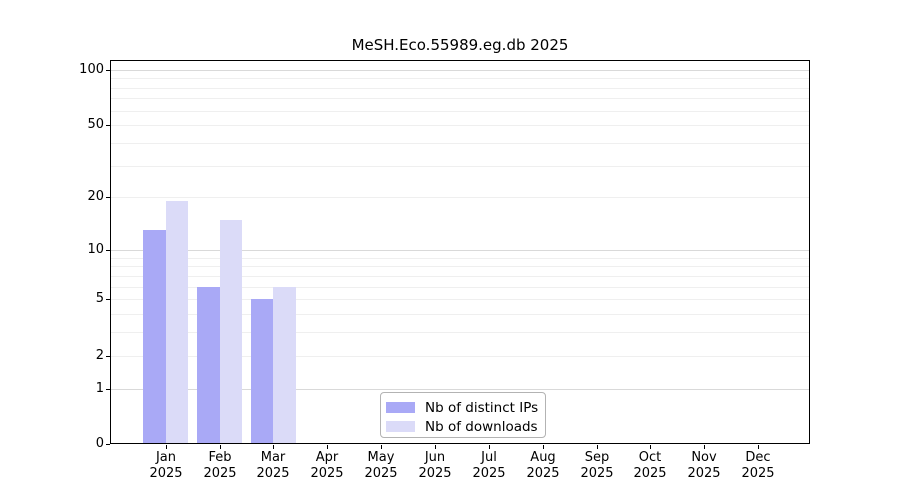 This screenshot has height=500, width=900. I want to click on x-tick-label: Jun 2025, so click(435, 465).